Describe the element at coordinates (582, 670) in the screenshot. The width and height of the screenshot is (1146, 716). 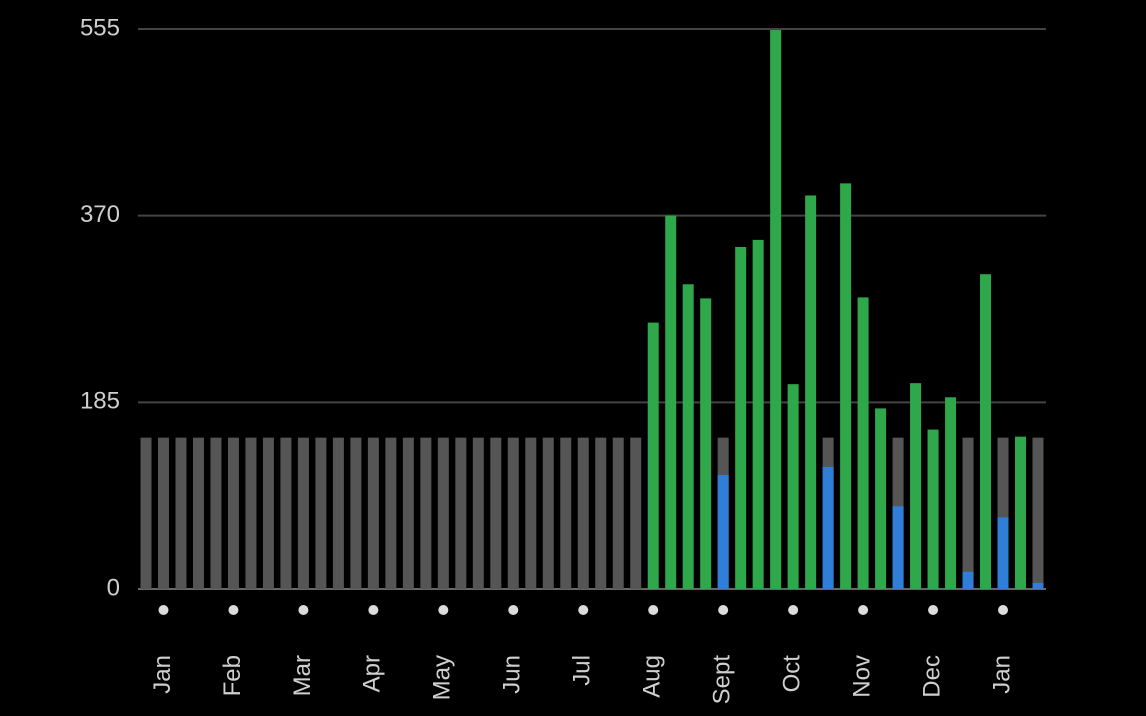
I see `x-tick-label: Jul` at that location.